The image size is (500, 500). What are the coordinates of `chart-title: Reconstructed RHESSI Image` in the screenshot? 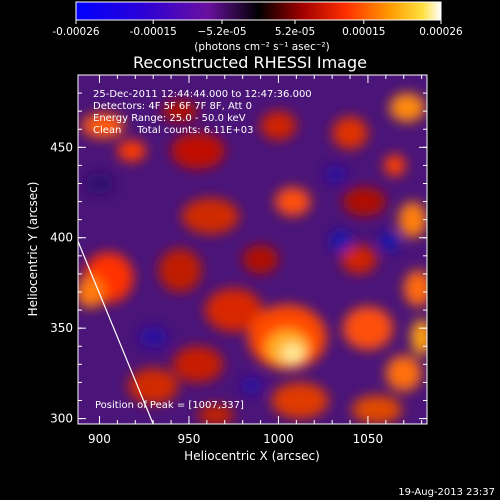 It's located at (250, 62).